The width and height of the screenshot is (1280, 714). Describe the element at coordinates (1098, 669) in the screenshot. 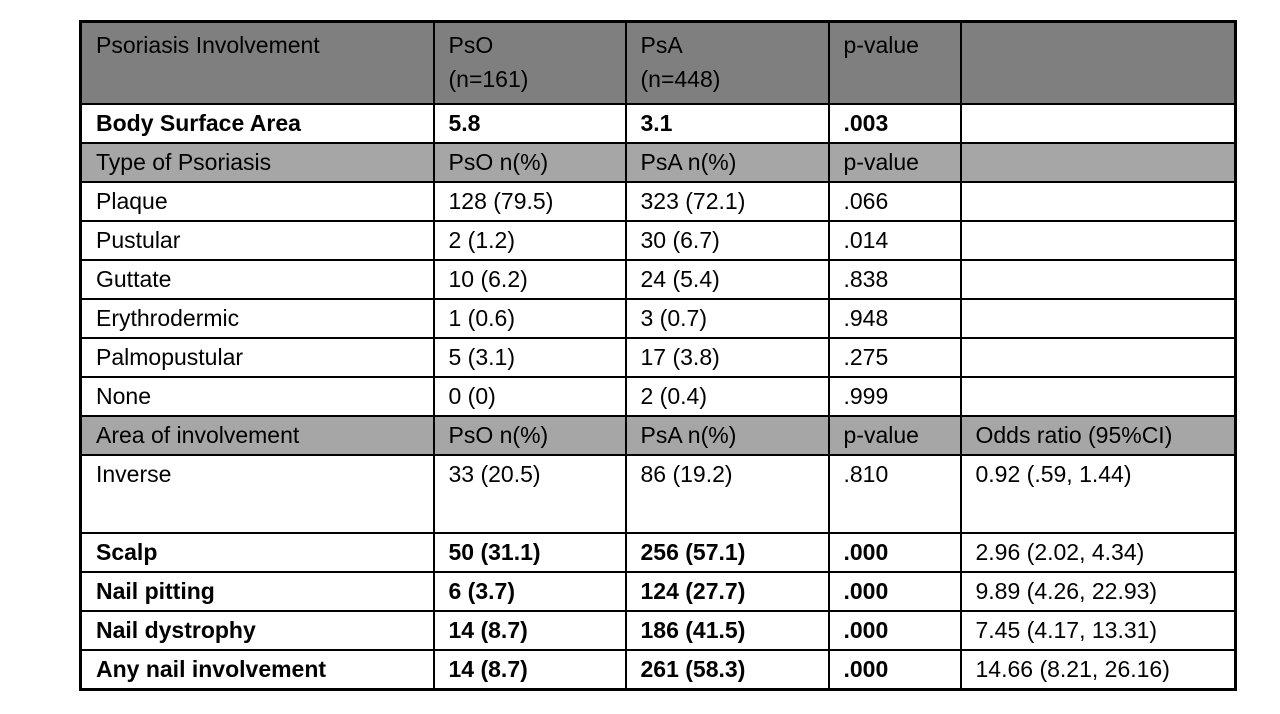

I see `cell-odds-ratio: 14.66 (8.21, 26.16)` at that location.